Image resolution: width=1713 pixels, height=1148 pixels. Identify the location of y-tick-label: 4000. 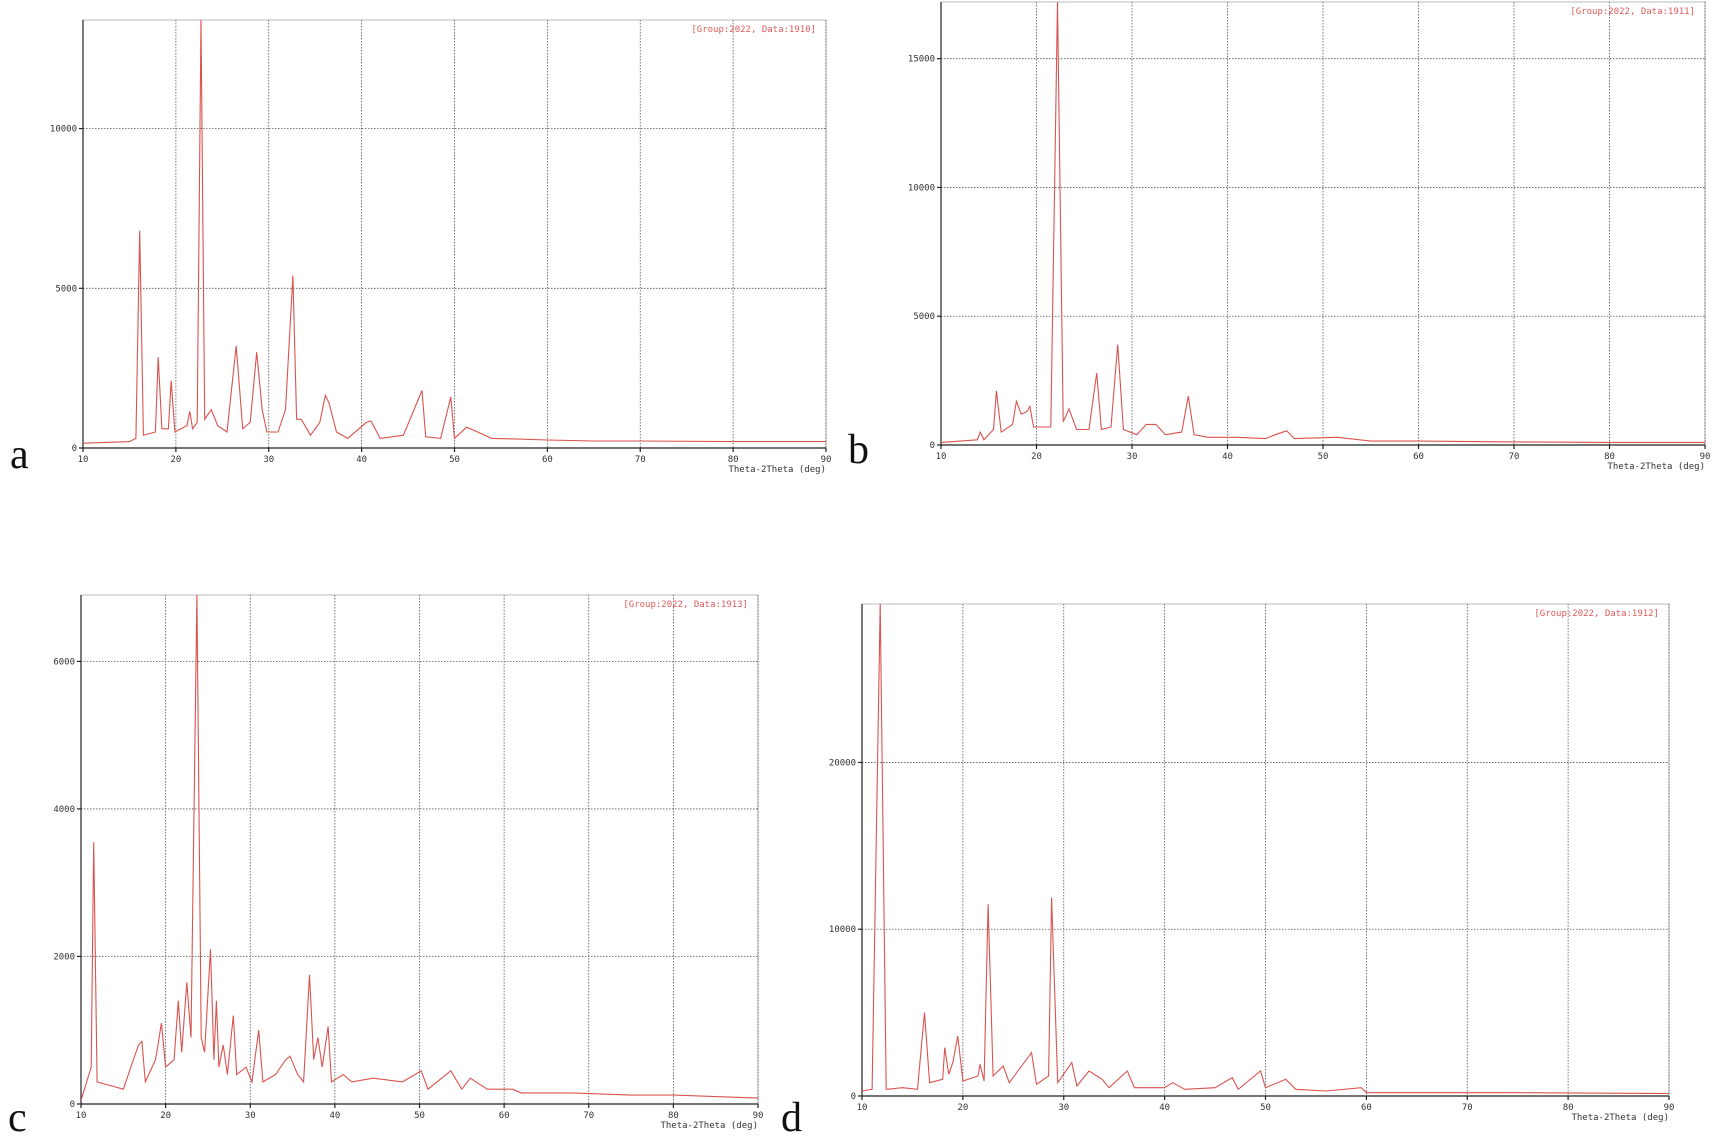
(64, 810).